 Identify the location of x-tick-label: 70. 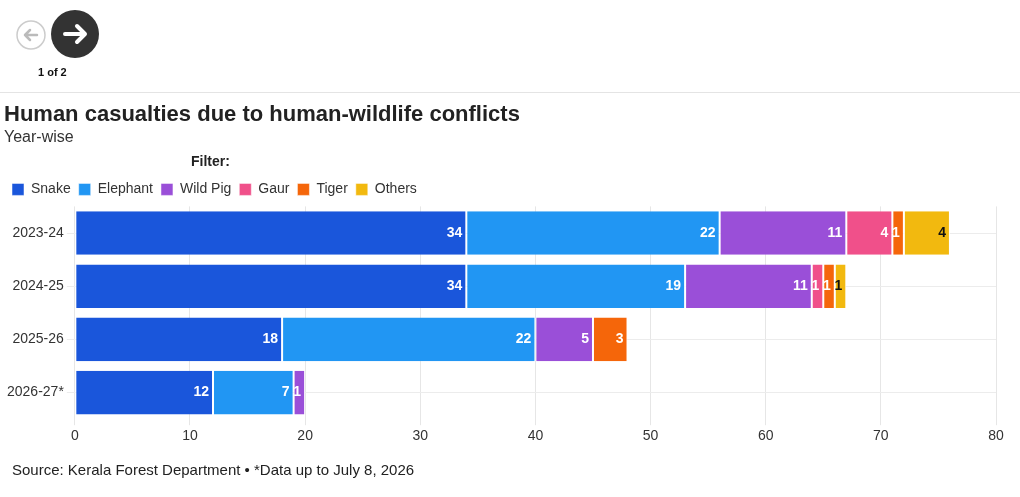
(881, 435).